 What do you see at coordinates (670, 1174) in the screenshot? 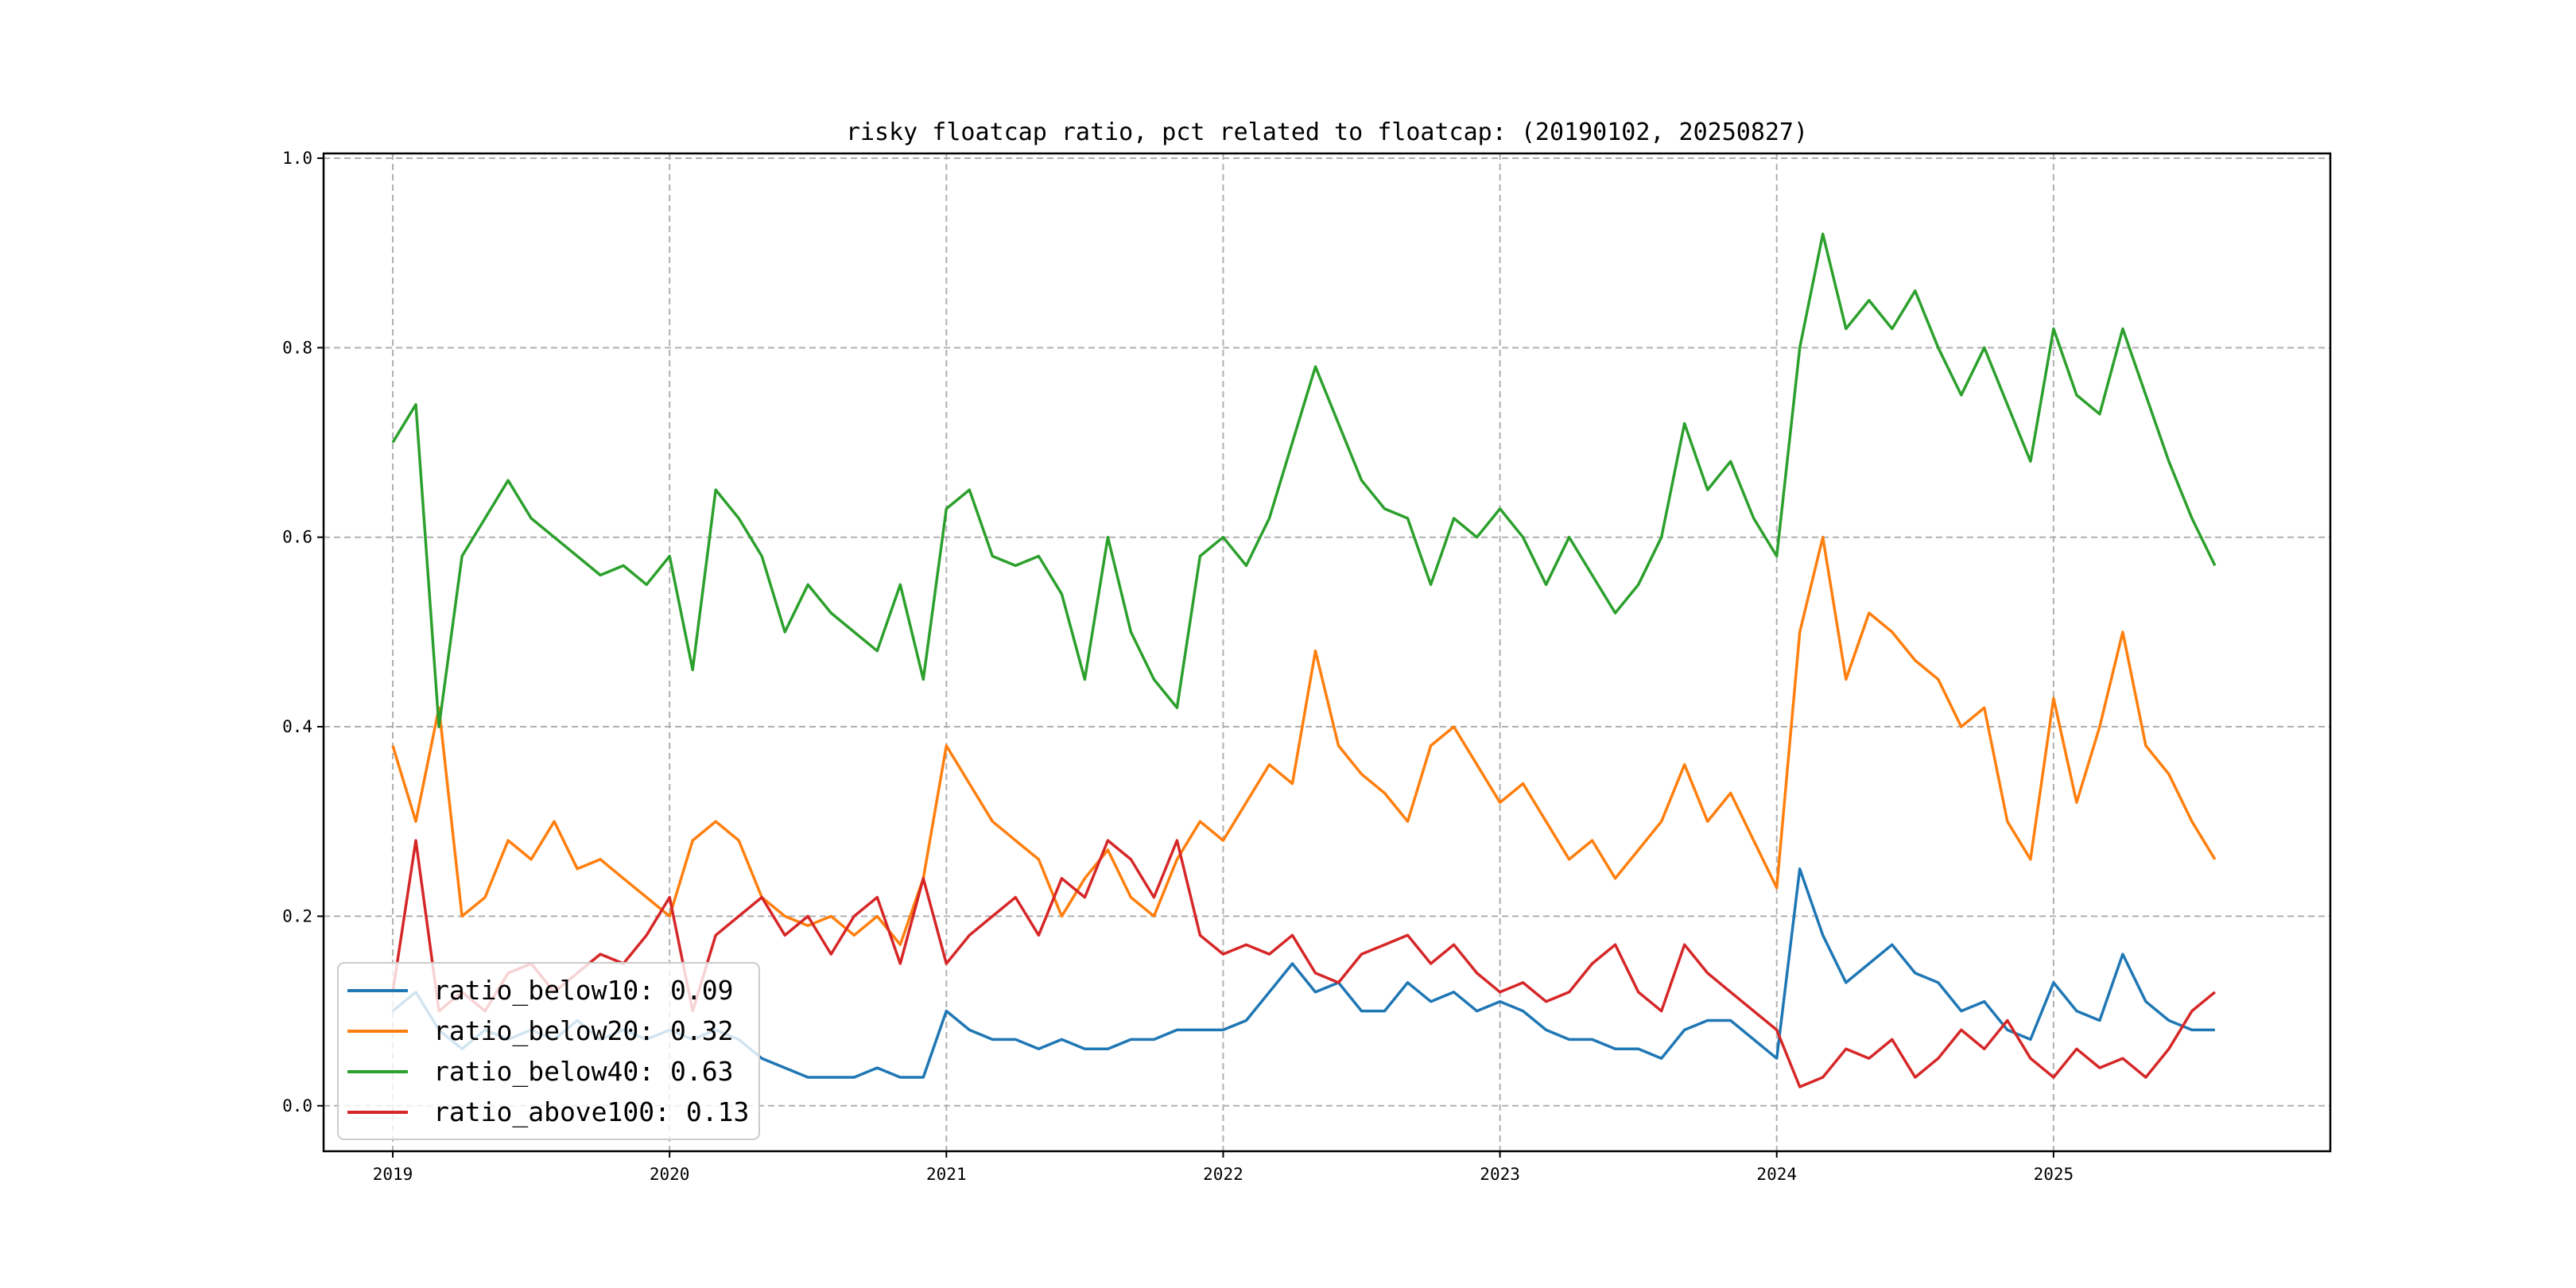
I see `x-tick-label: 2020` at bounding box center [670, 1174].